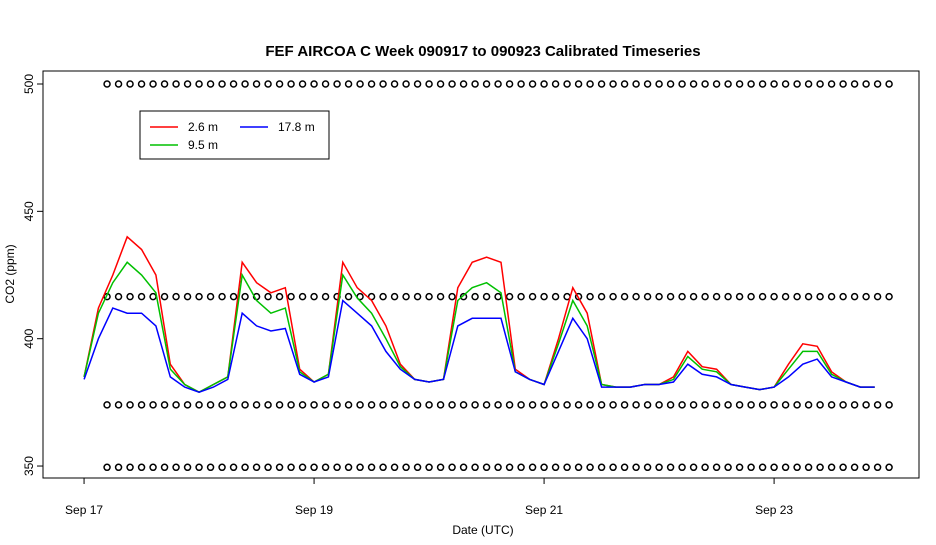 The image size is (936, 545). What do you see at coordinates (774, 510) in the screenshot?
I see `x-tick-label: Sep 23` at bounding box center [774, 510].